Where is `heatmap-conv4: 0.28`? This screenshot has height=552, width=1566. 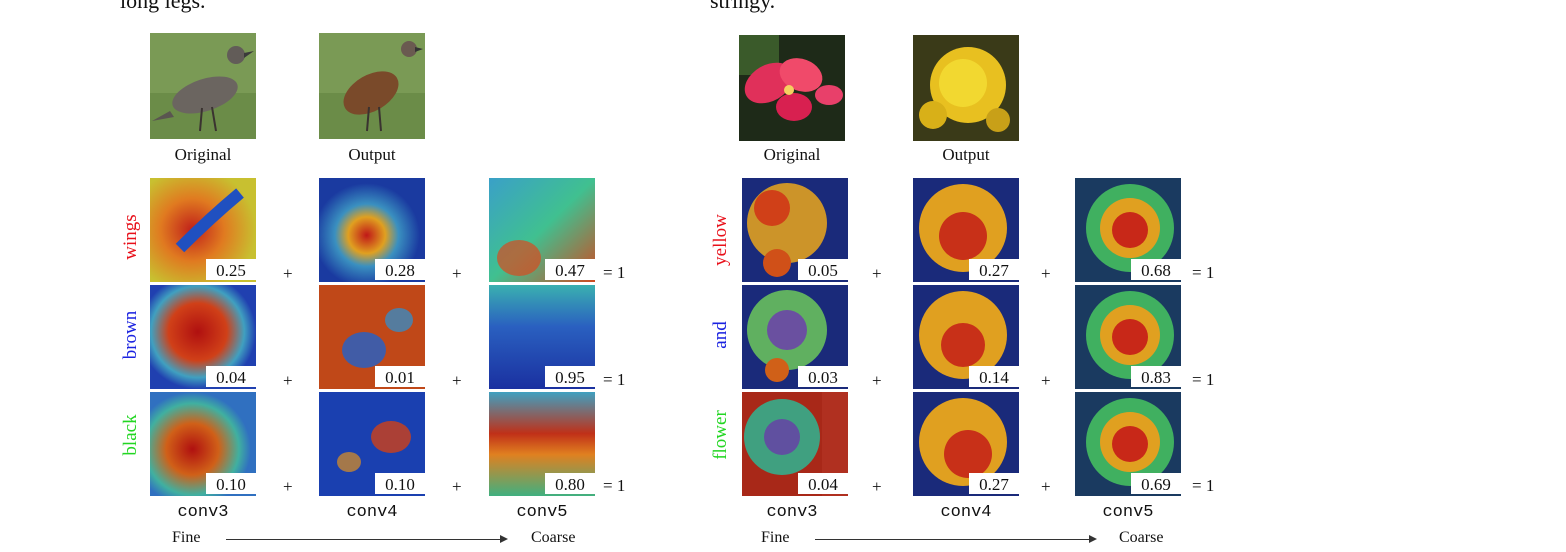 heatmap-conv4: 0.28 is located at coordinates (372, 230).